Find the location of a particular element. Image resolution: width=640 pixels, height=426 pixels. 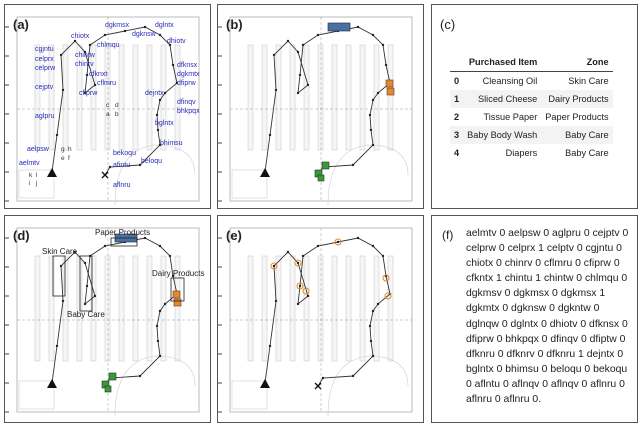

state-label: beloqu is located at coordinates (151, 161).